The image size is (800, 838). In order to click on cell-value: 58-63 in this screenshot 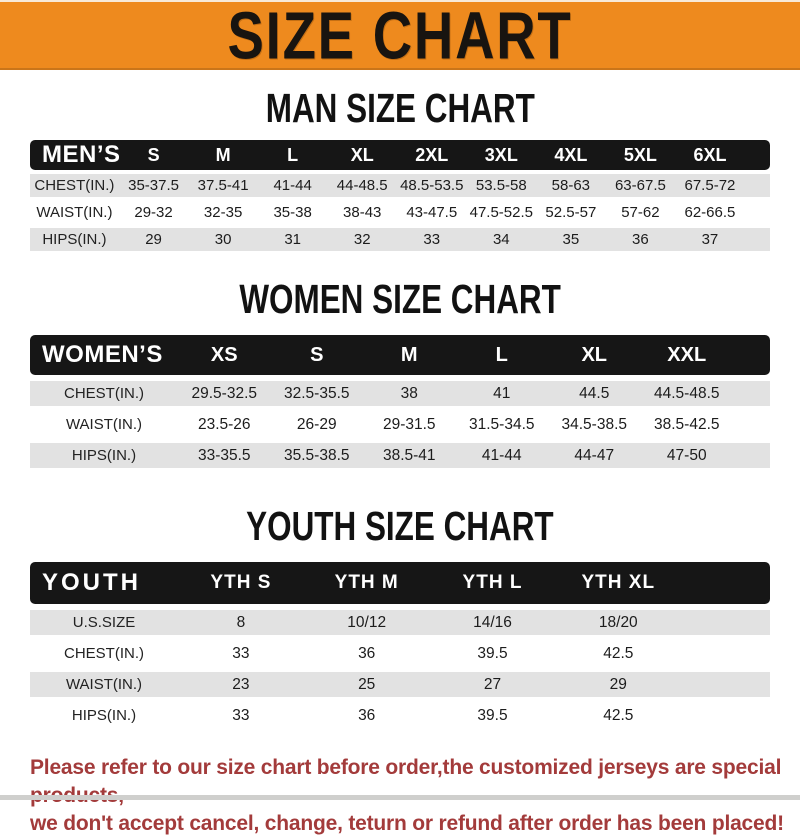, I will do `click(571, 185)`.